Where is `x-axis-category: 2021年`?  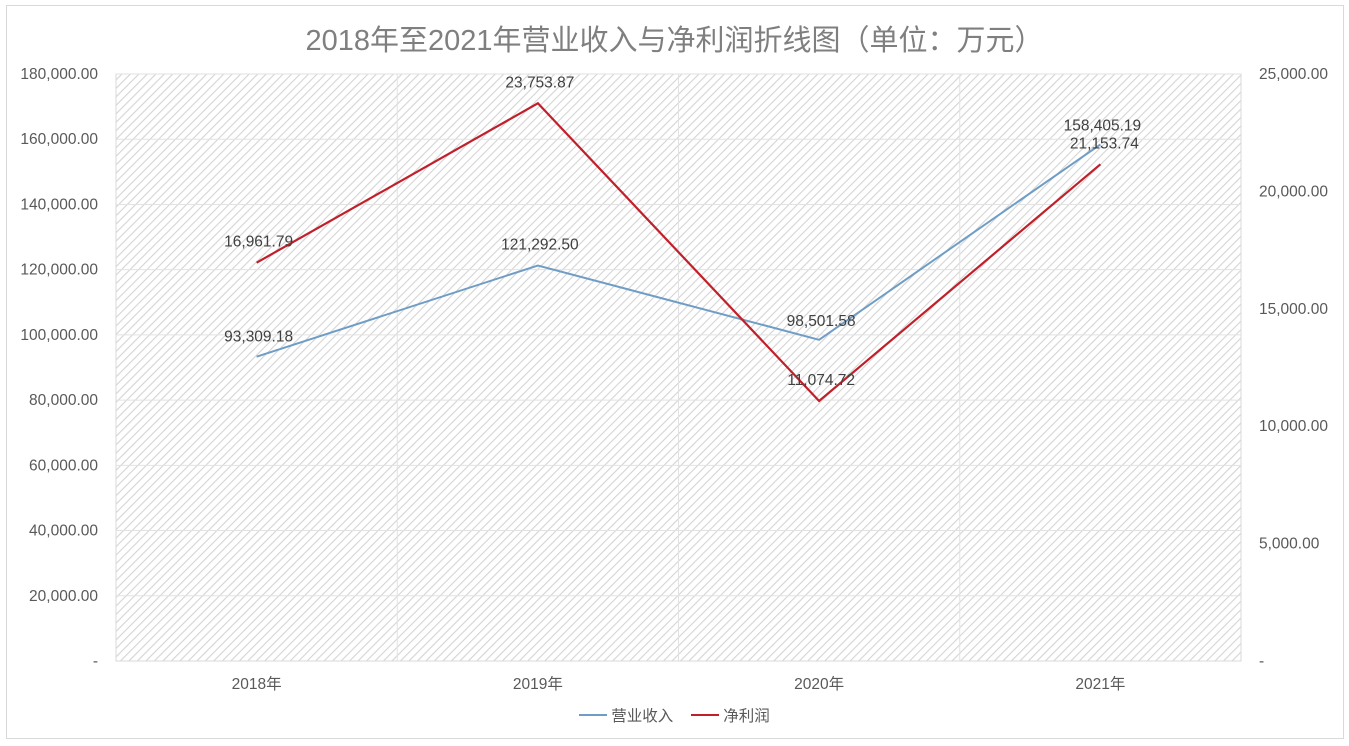 x-axis-category: 2021年 is located at coordinates (1100, 684).